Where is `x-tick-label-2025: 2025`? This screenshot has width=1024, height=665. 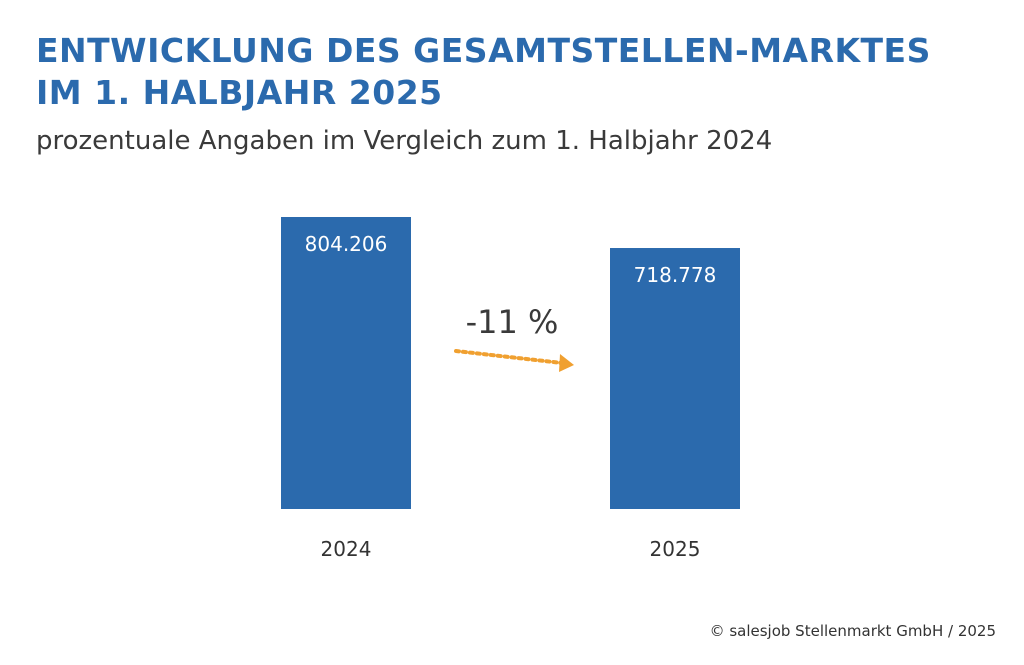 x-tick-label-2025: 2025 is located at coordinates (675, 549).